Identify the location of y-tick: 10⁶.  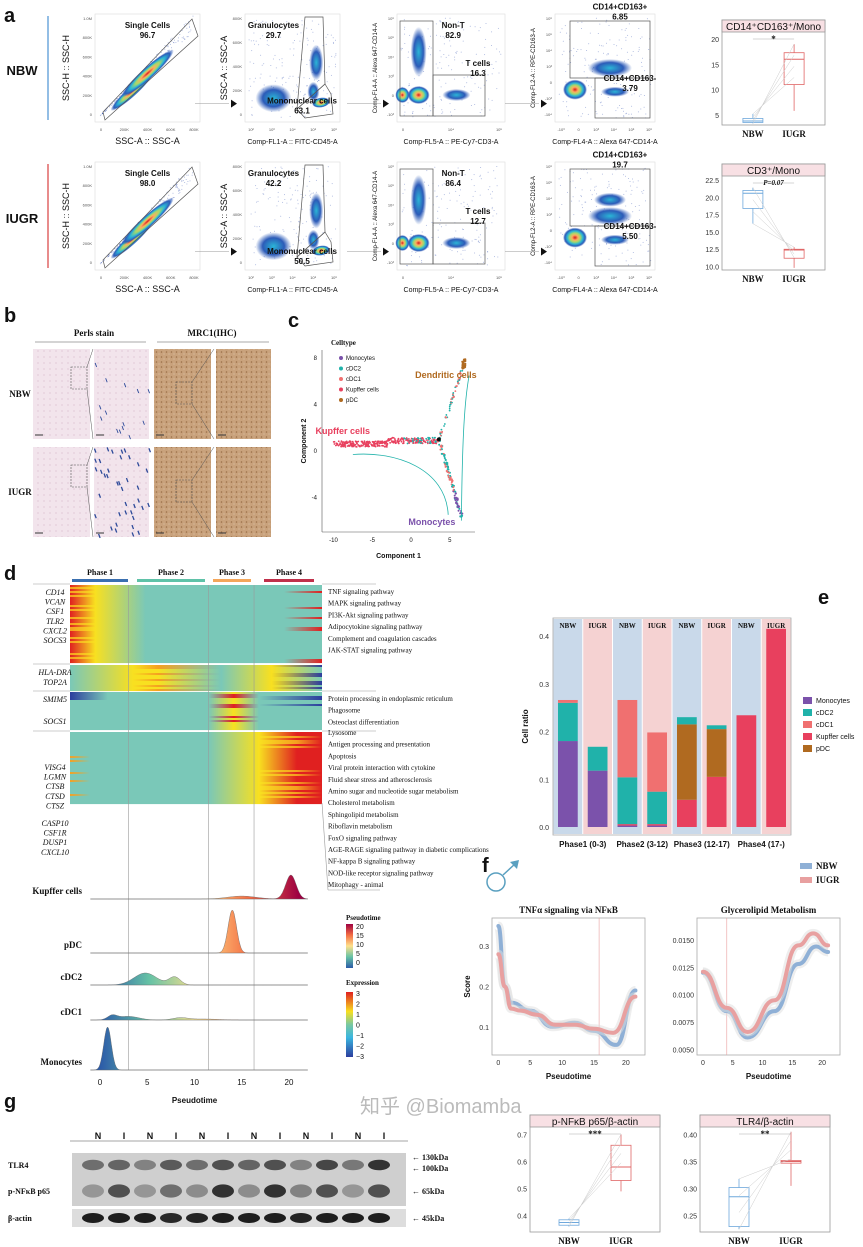
(391, 18).